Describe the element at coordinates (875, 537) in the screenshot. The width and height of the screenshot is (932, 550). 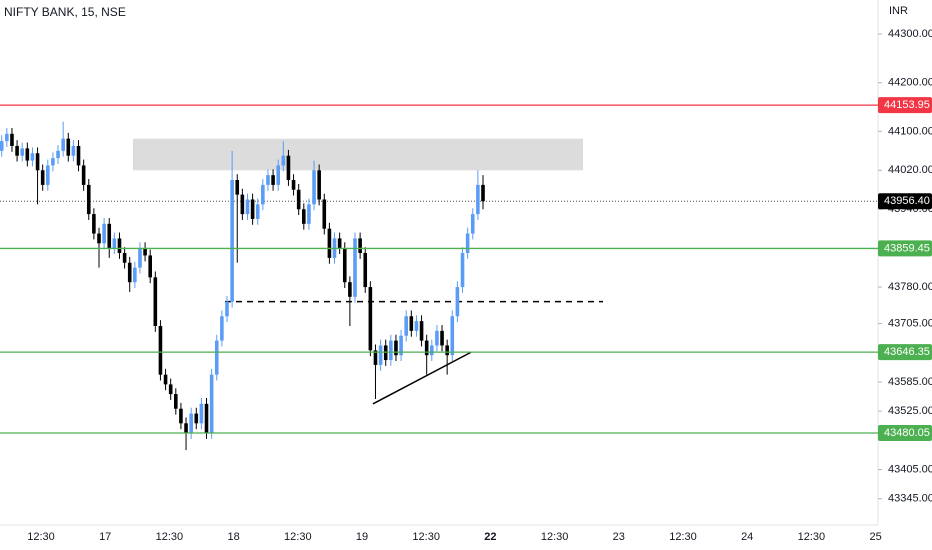
I see `x-tick-label: 25` at that location.